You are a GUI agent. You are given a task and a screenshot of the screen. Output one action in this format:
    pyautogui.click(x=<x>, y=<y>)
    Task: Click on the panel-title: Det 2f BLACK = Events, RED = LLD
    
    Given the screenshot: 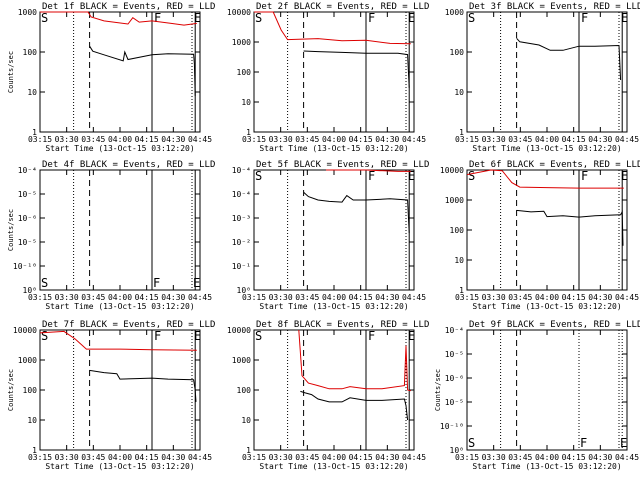 What is the action you would take?
    pyautogui.click(x=342, y=7)
    